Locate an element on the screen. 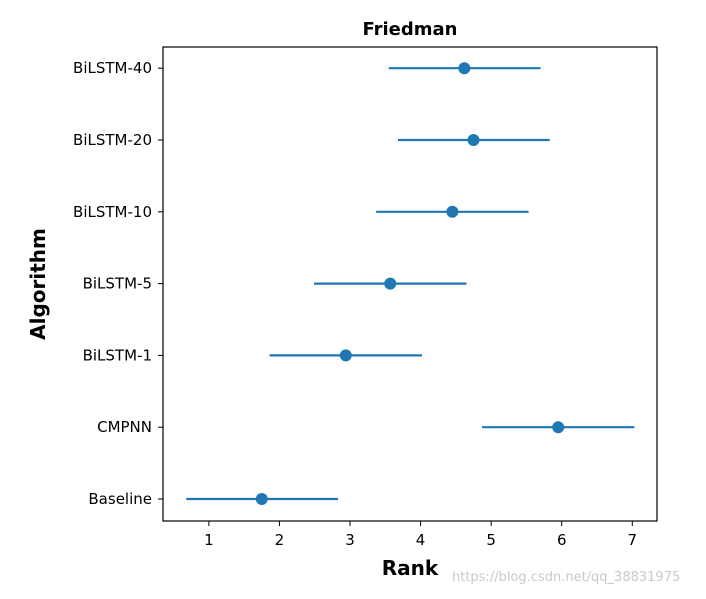 The image size is (706, 599). y-tick-label: BiLSTM-10 is located at coordinates (112, 212).